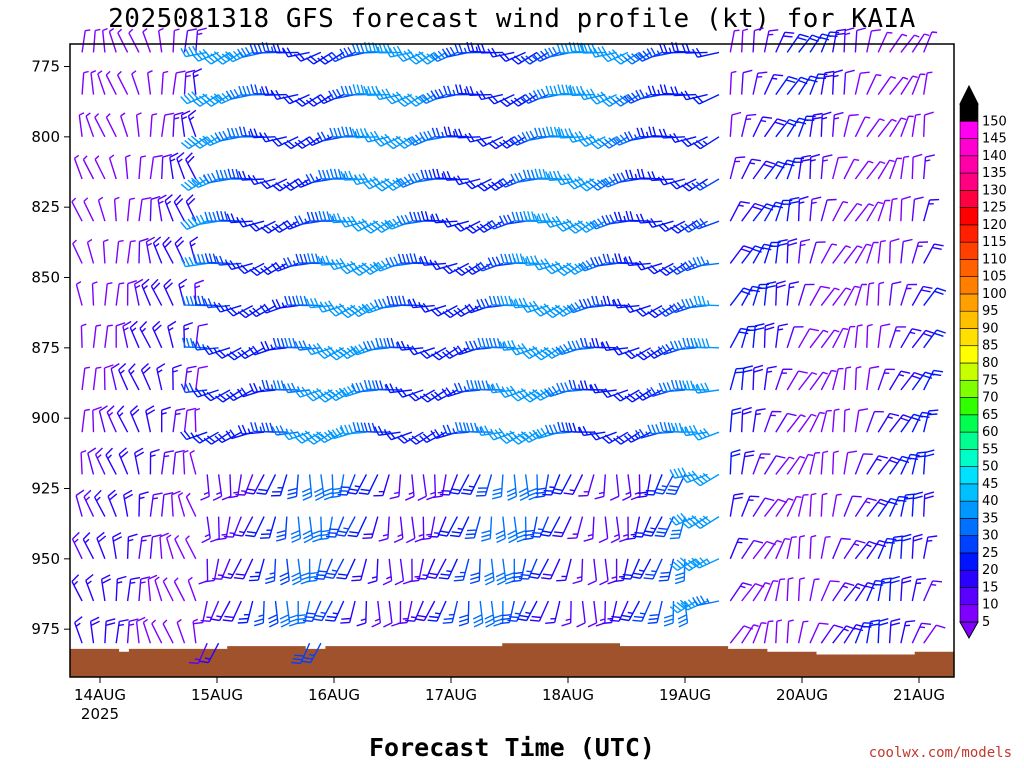 This screenshot has width=1024, height=768. I want to click on x-tick-label: 15AUG, so click(217, 695).